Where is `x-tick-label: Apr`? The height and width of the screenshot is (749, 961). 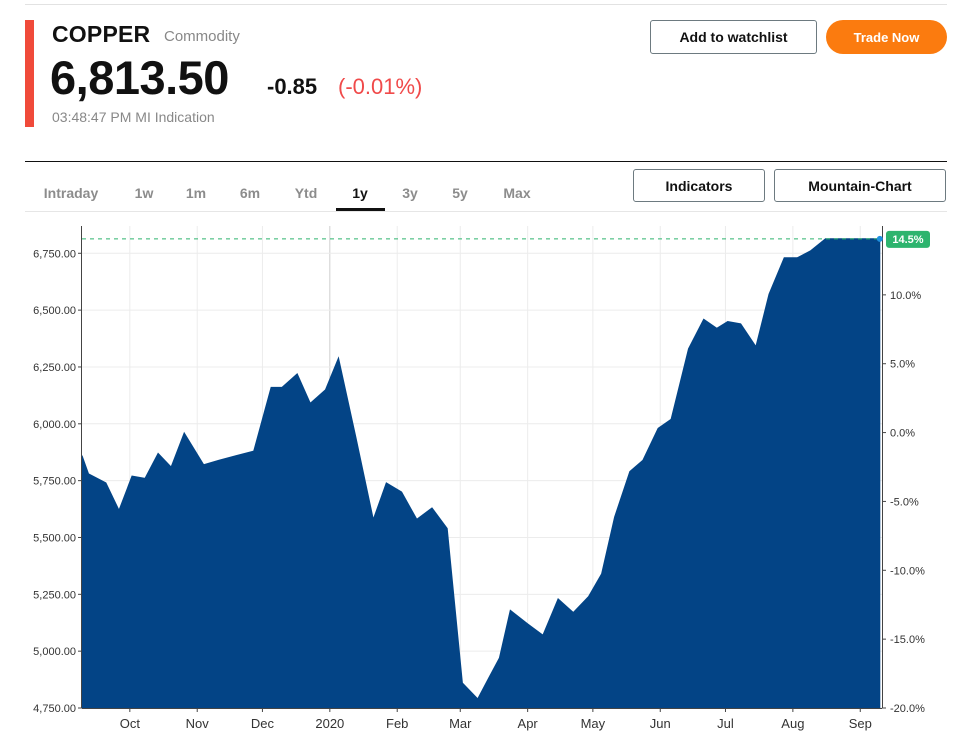 x-tick-label: Apr is located at coordinates (528, 723).